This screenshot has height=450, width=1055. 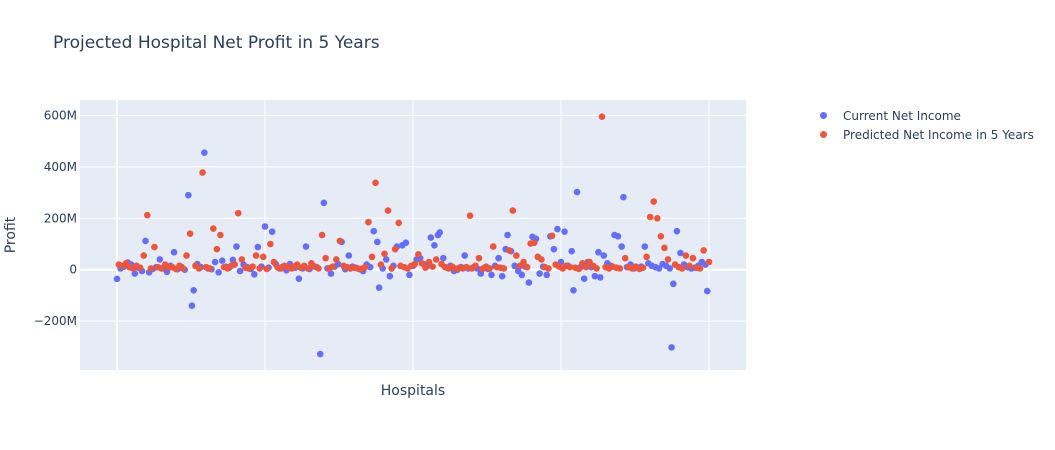 What do you see at coordinates (924, 134) in the screenshot?
I see `legend-item-predicted: Predicted Net Income in 5 Years` at bounding box center [924, 134].